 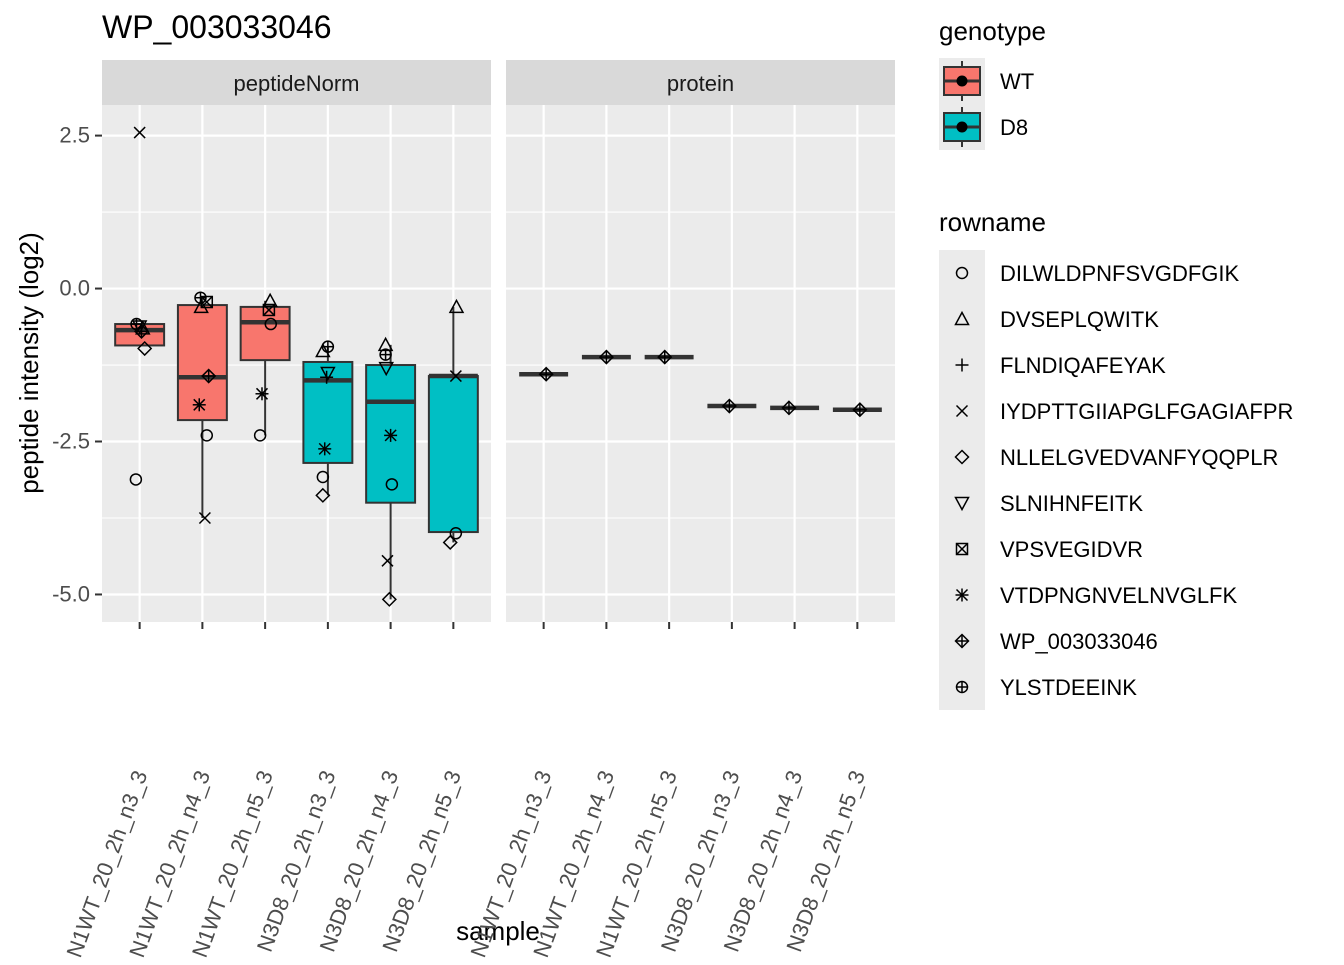 I want to click on legend-key-NLLELGVEDVANFYQQPLR: NLLELGVEDVANFYQQPLR, so click(x=1116, y=457).